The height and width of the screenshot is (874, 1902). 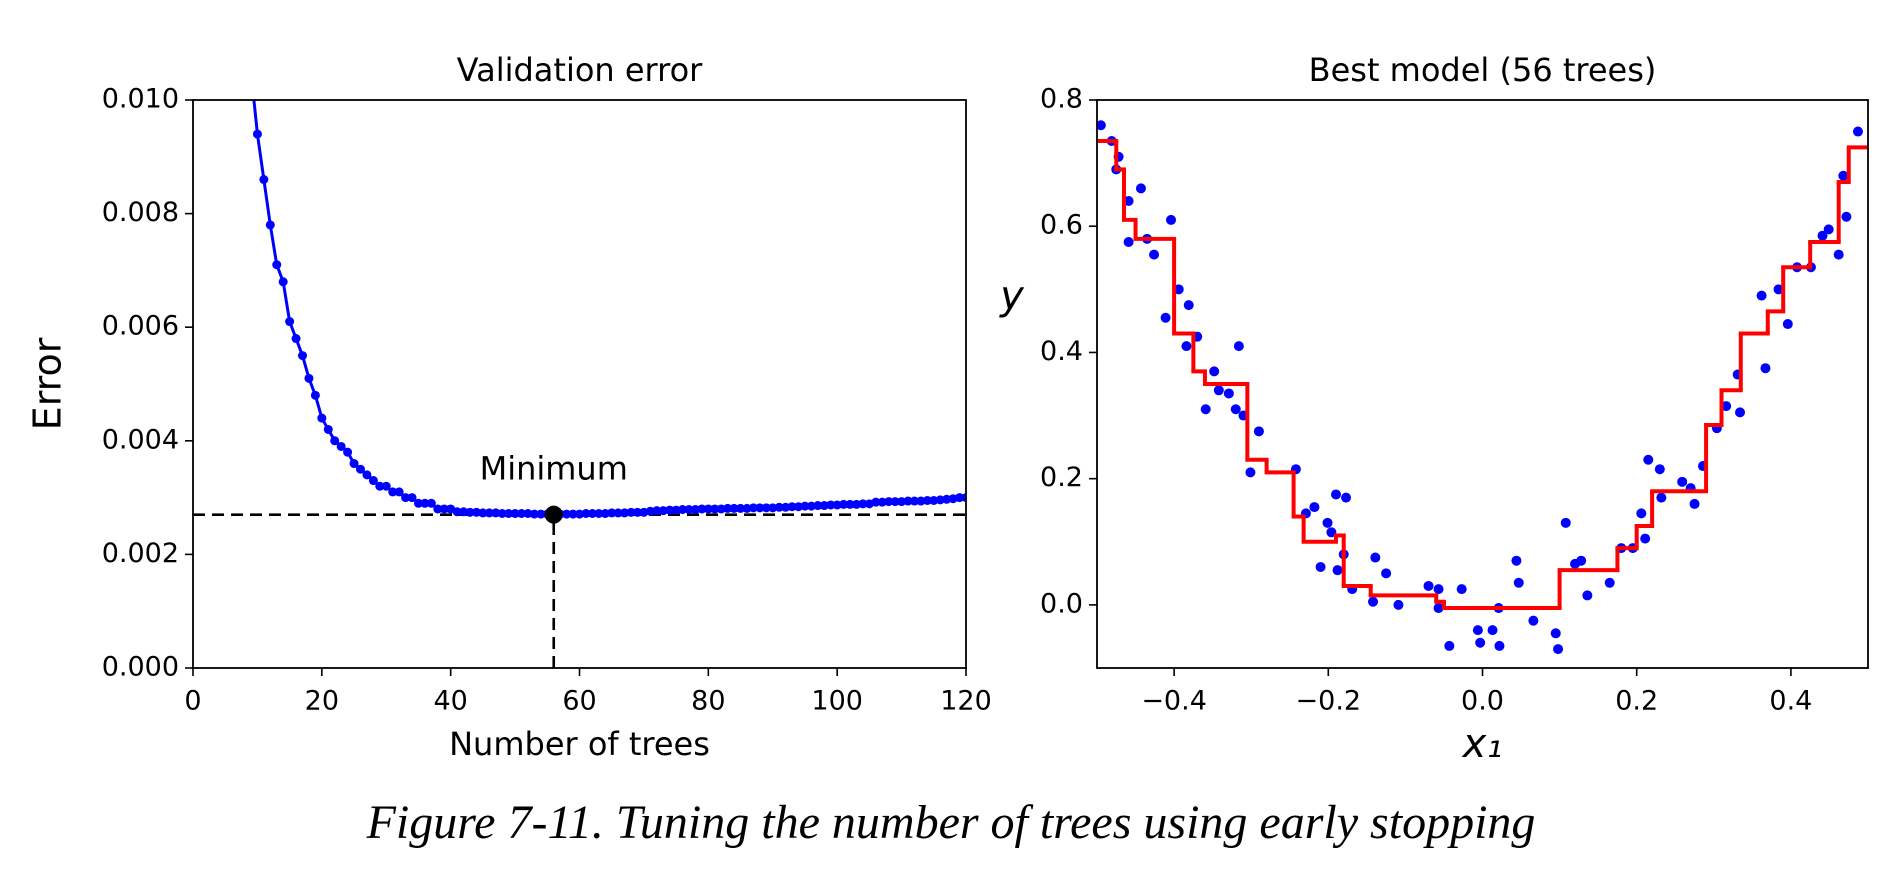 What do you see at coordinates (580, 70) in the screenshot?
I see `chart-title: Validation error` at bounding box center [580, 70].